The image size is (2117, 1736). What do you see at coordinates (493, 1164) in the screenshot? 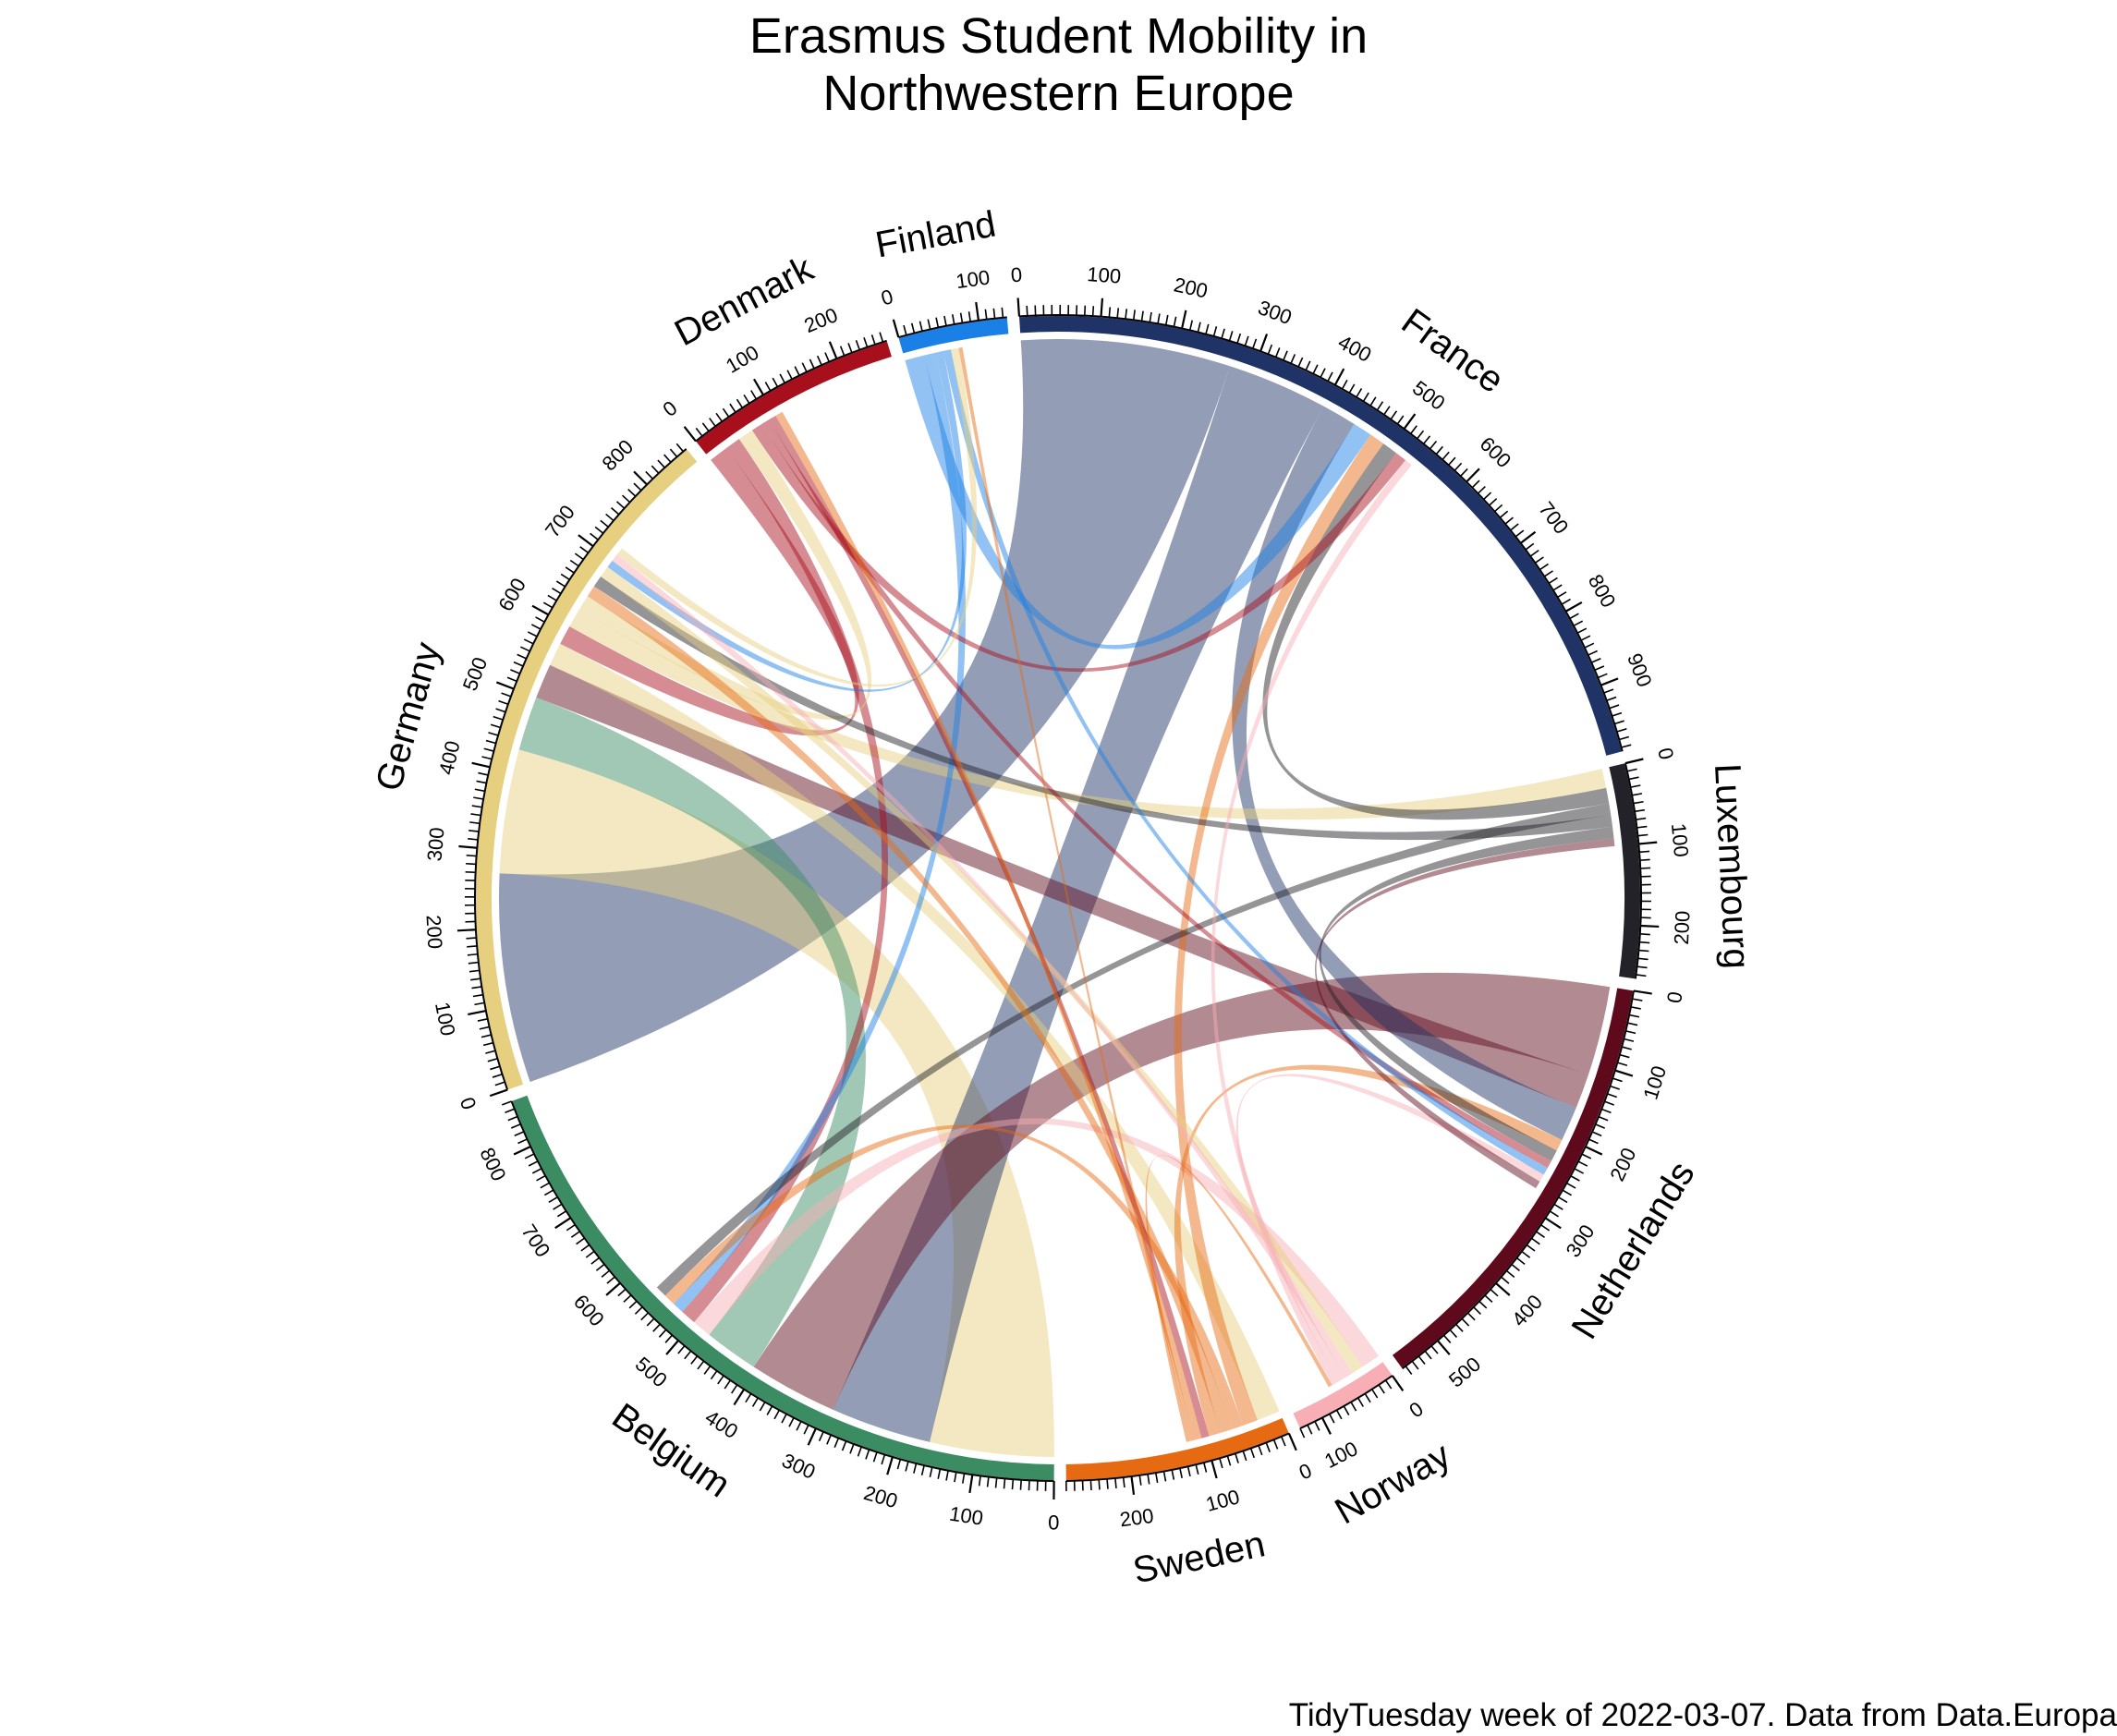
I see `tick-label-belgium: 800` at bounding box center [493, 1164].